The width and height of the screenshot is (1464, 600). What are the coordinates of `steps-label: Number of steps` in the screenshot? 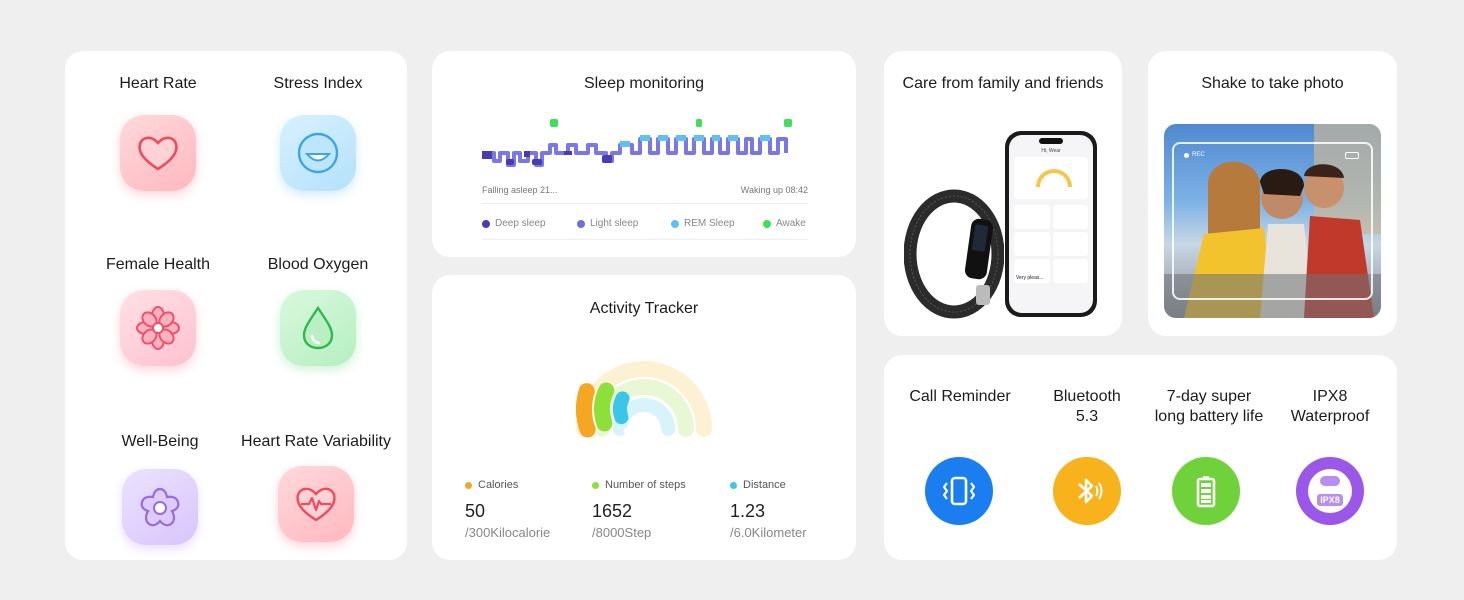 It's located at (645, 485).